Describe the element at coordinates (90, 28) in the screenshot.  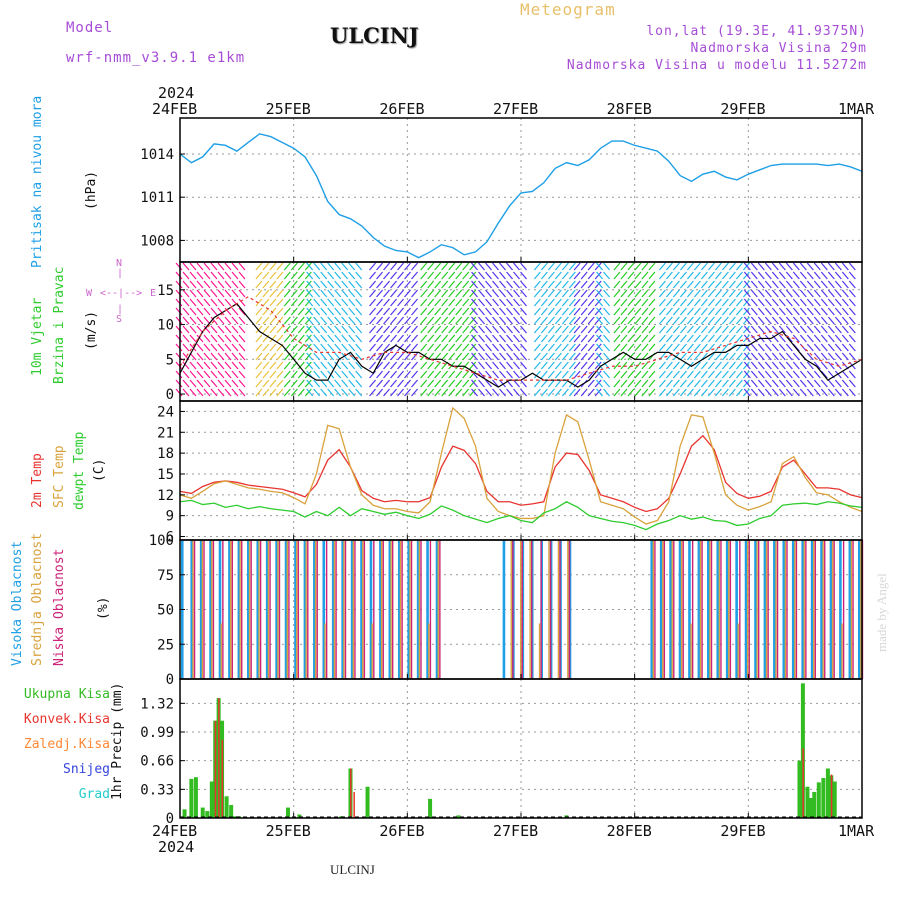
I see `model-label: Model` at that location.